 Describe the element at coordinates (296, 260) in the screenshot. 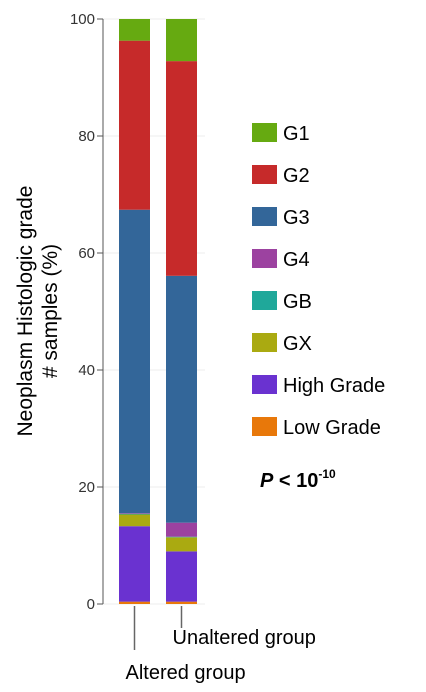

I see `legend-label: G4` at that location.